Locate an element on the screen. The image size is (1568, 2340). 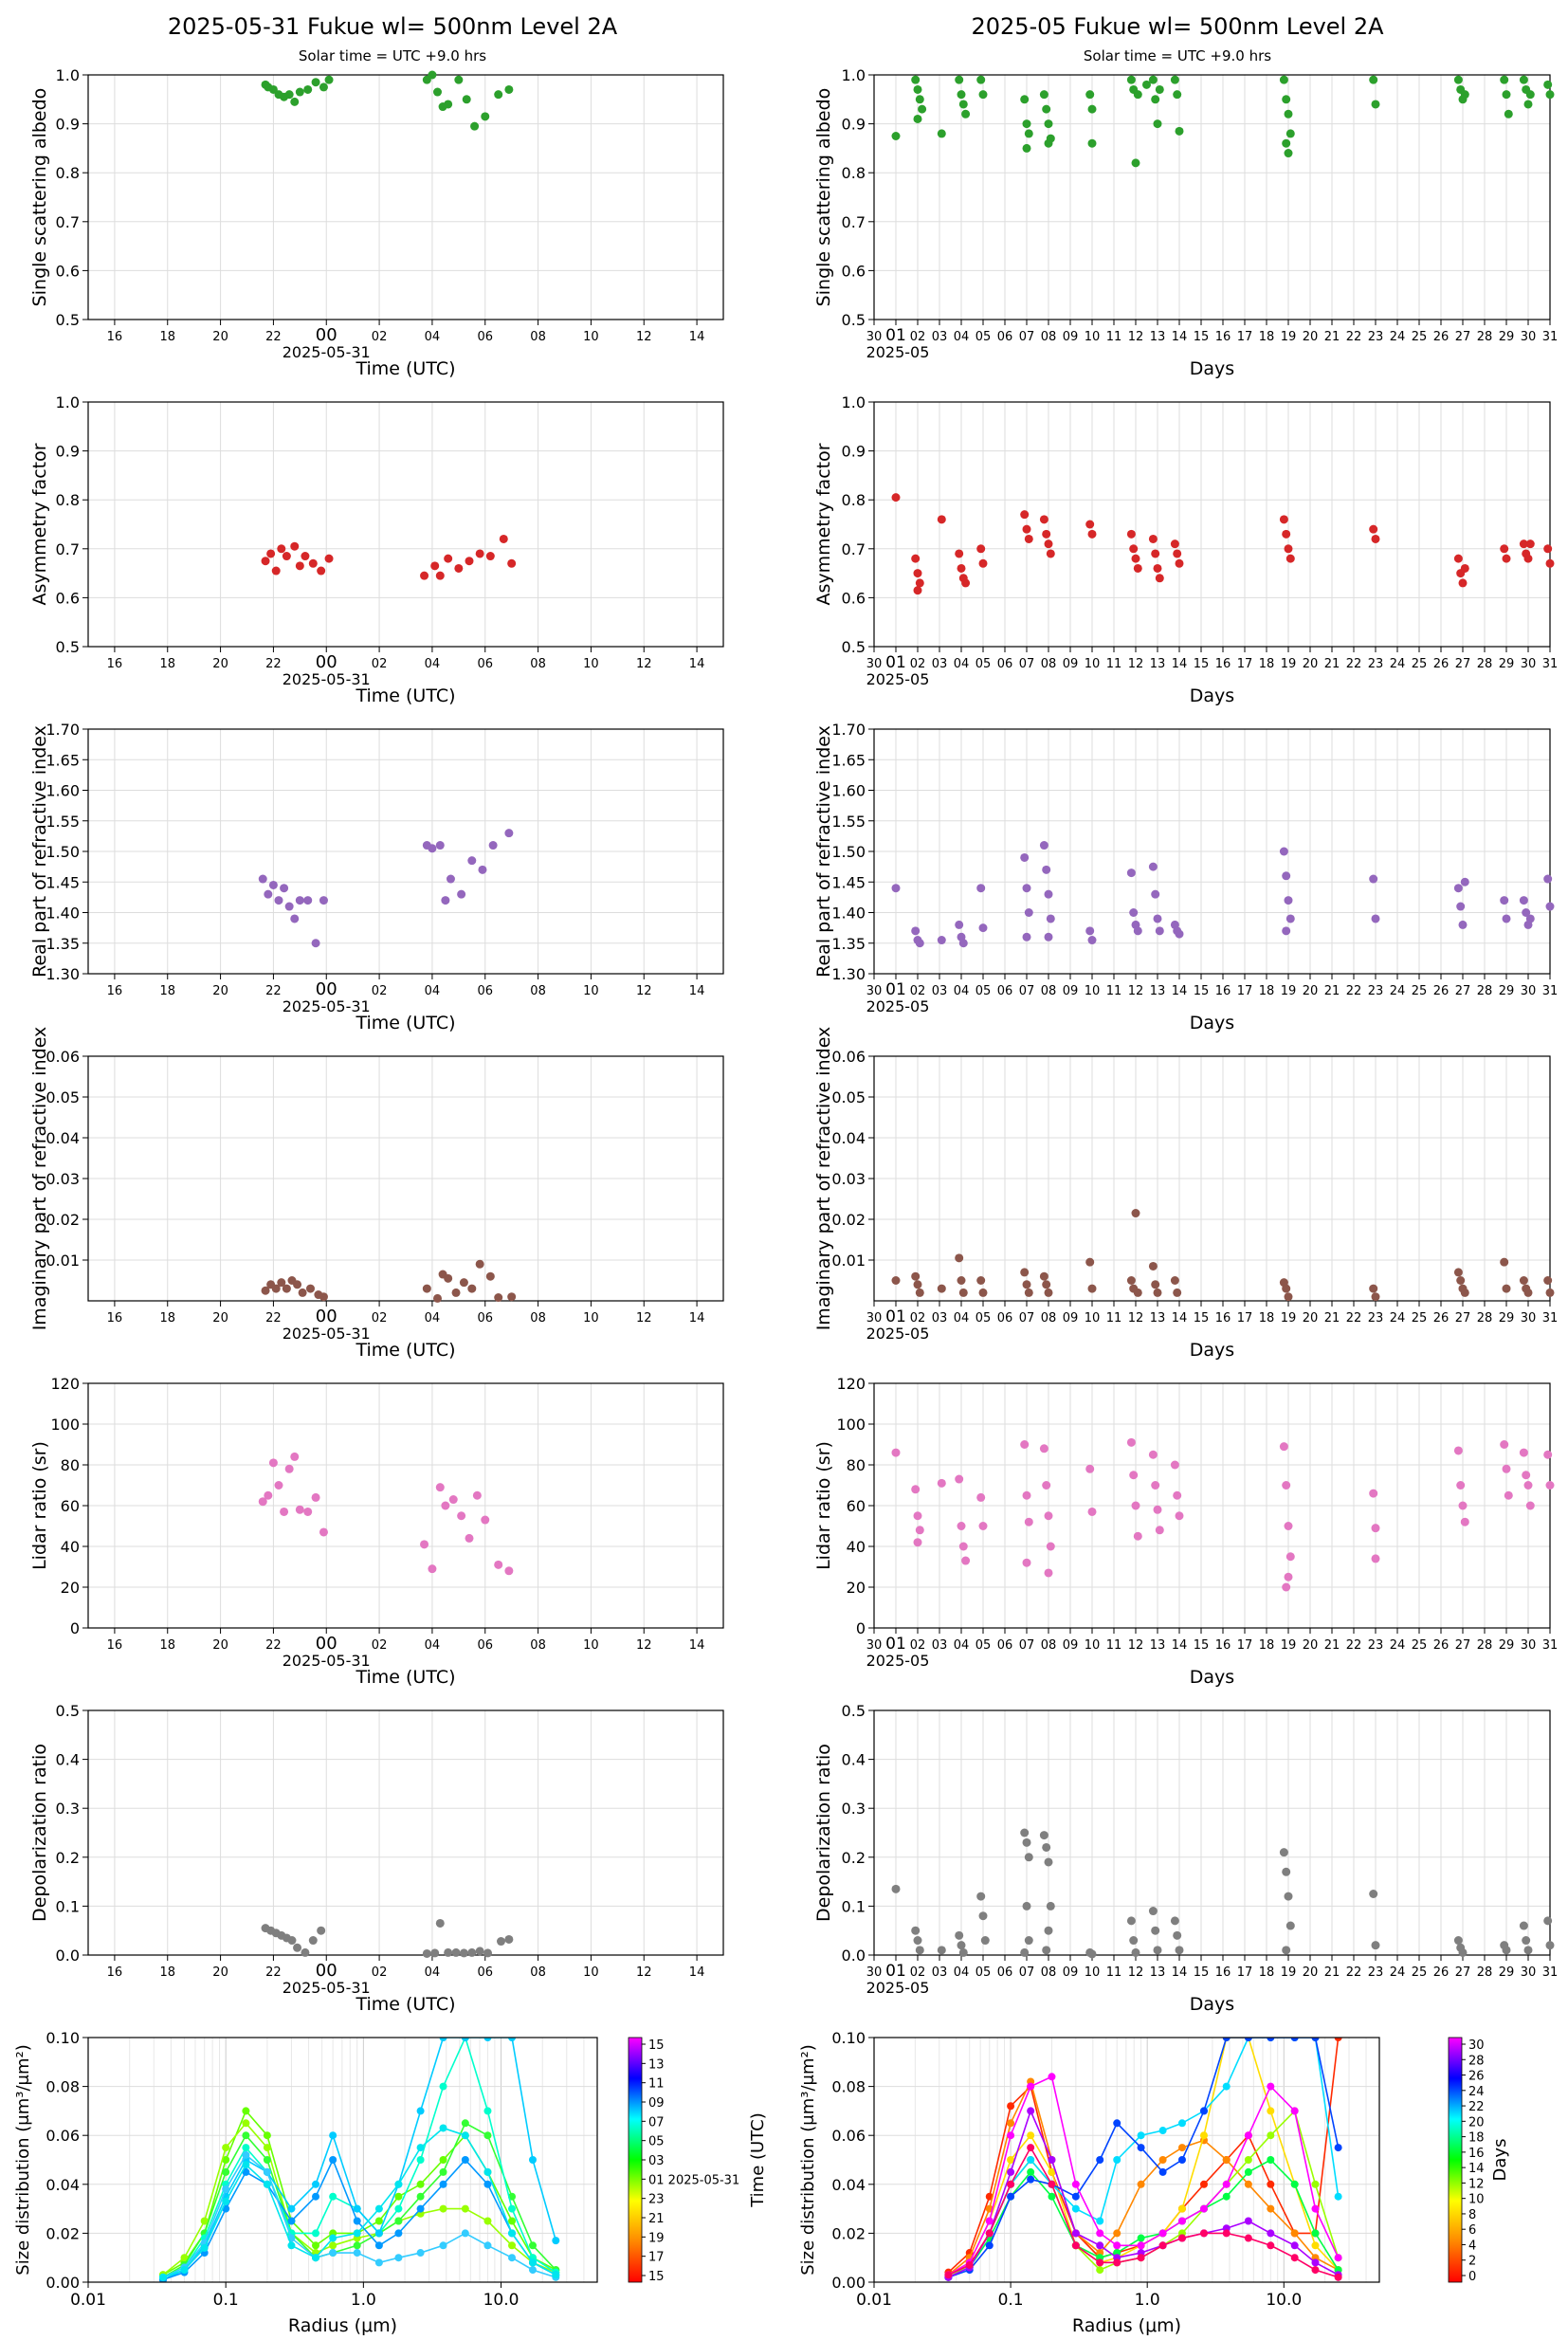
colorbar-tick-label: 17 is located at coordinates (656, 2258).